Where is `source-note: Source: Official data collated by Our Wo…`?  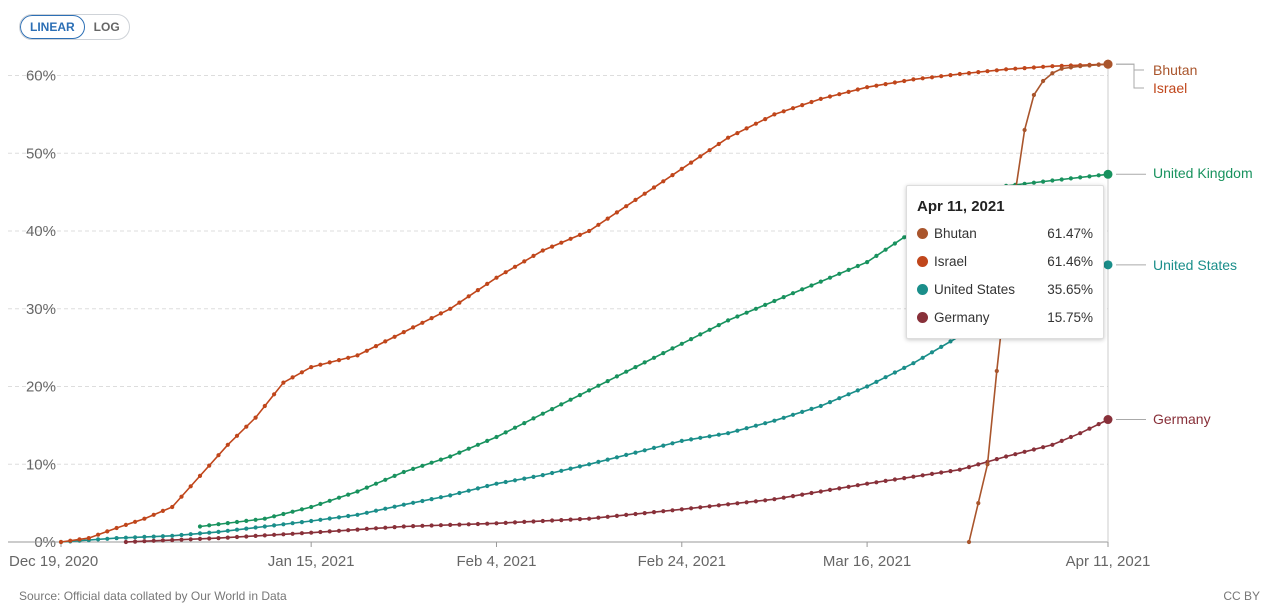 source-note: Source: Official data collated by Our Wo… is located at coordinates (153, 596).